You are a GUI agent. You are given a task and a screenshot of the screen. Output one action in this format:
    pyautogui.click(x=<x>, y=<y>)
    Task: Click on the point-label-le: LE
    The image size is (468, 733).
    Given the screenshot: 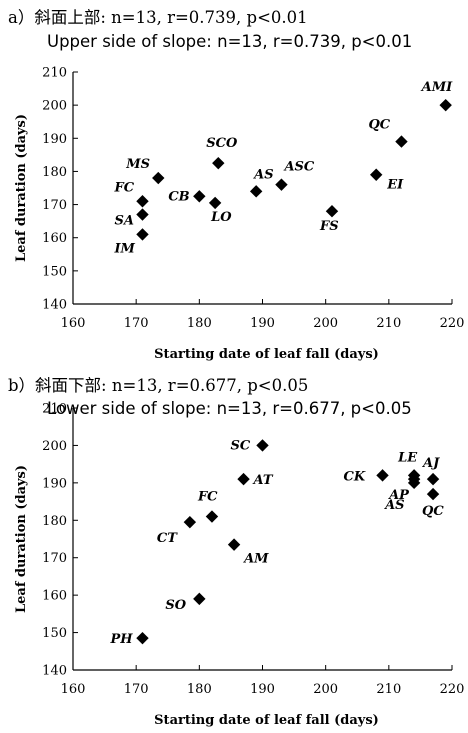 What is the action you would take?
    pyautogui.click(x=407, y=457)
    